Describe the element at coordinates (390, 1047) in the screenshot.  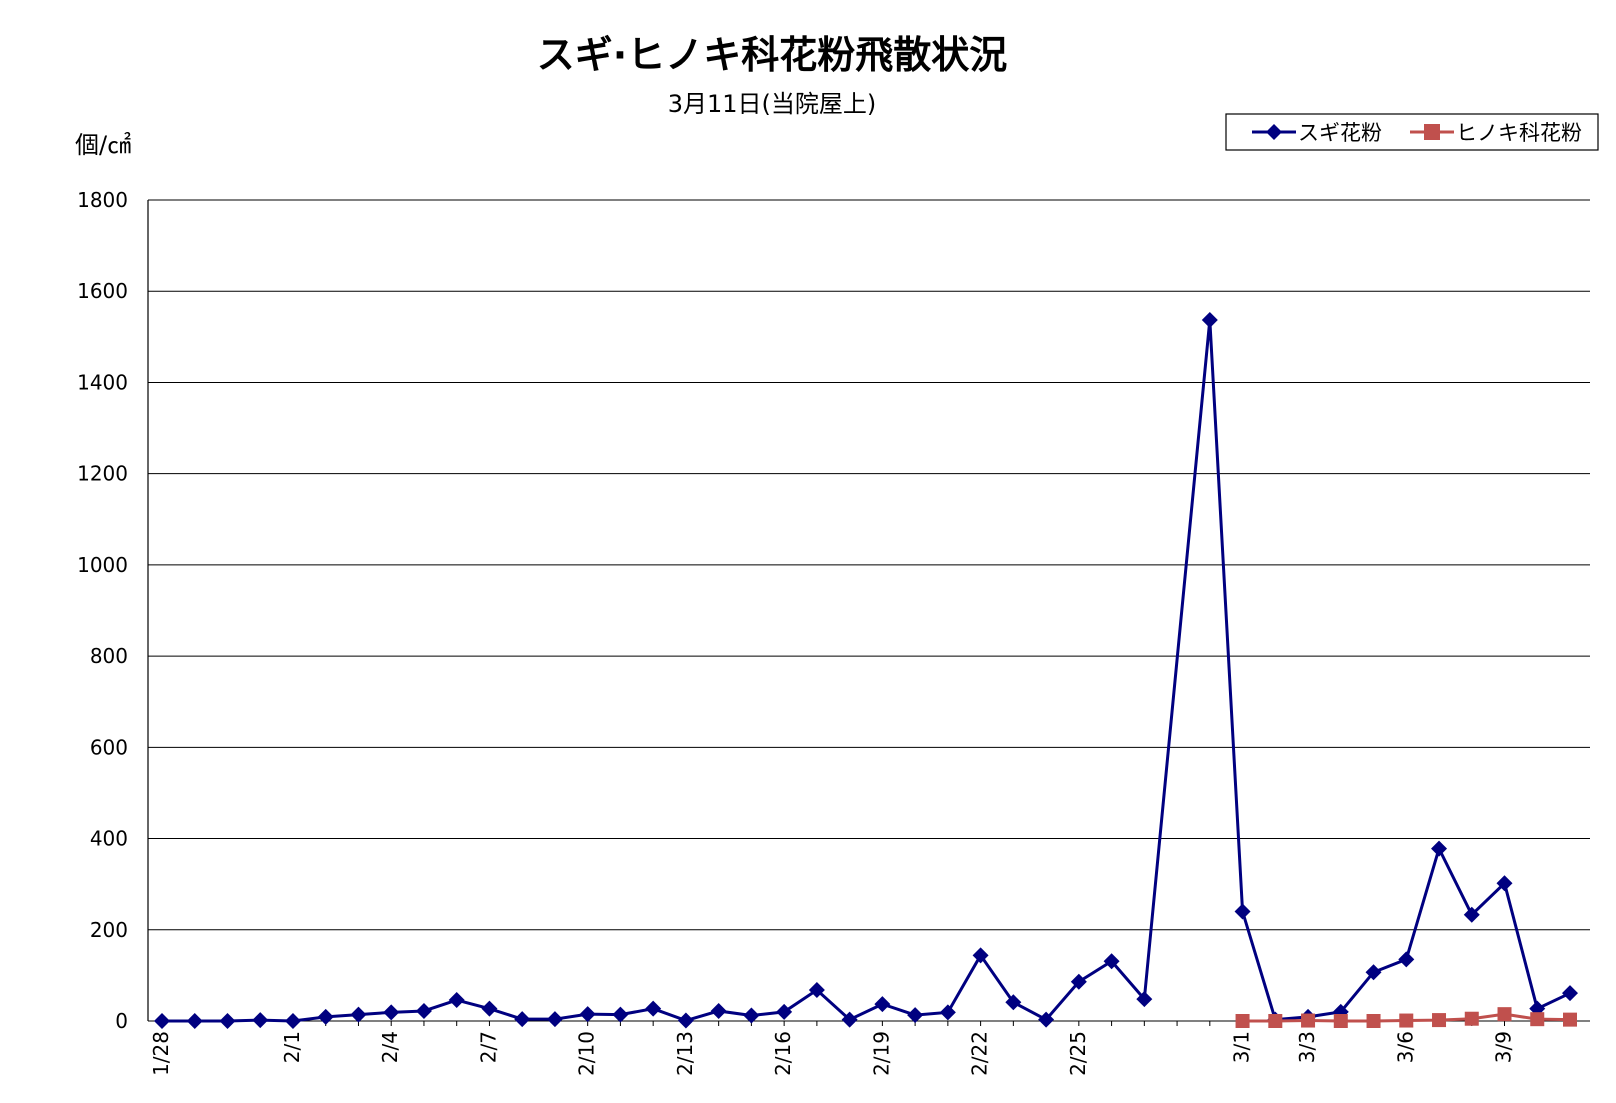
I see `x-tick-label: 2/4` at that location.